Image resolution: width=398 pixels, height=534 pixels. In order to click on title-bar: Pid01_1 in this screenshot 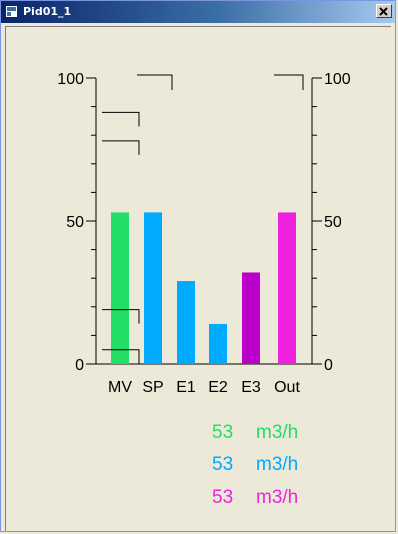, I will do `click(198, 12)`.